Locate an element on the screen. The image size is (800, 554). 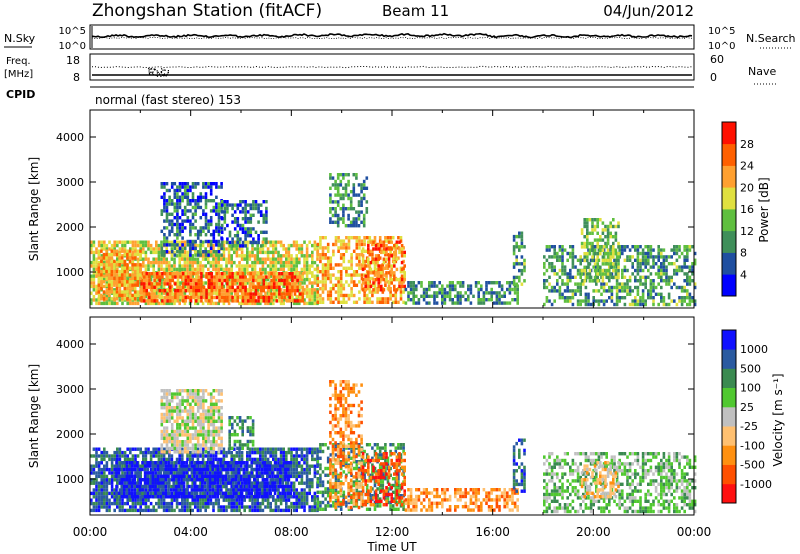
colorbar-label: 20 is located at coordinates (747, 187).